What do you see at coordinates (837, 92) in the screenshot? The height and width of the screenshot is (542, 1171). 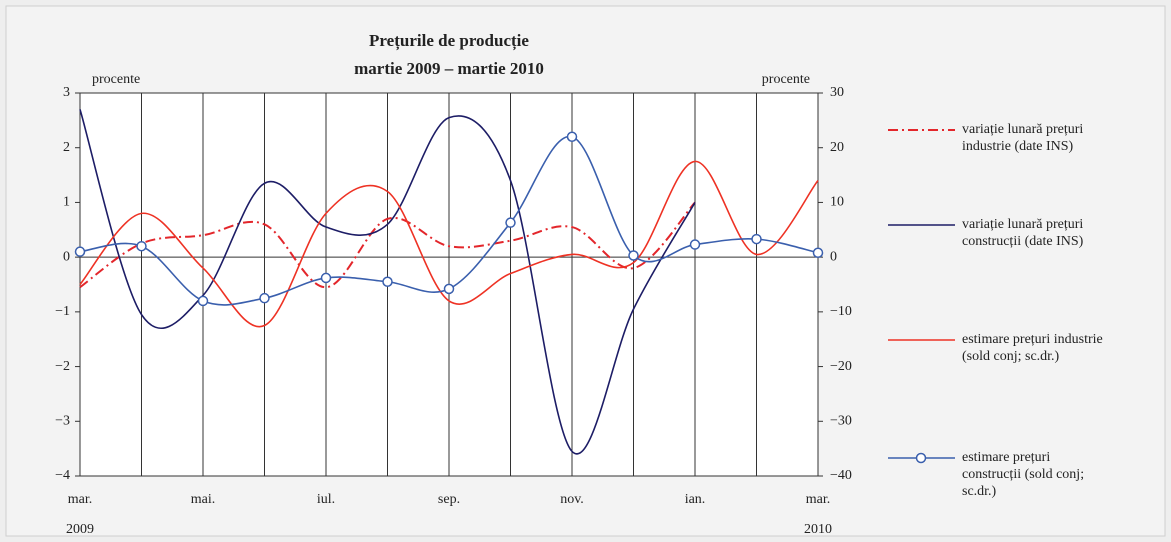 I see `y2-tick-label: 30` at bounding box center [837, 92].